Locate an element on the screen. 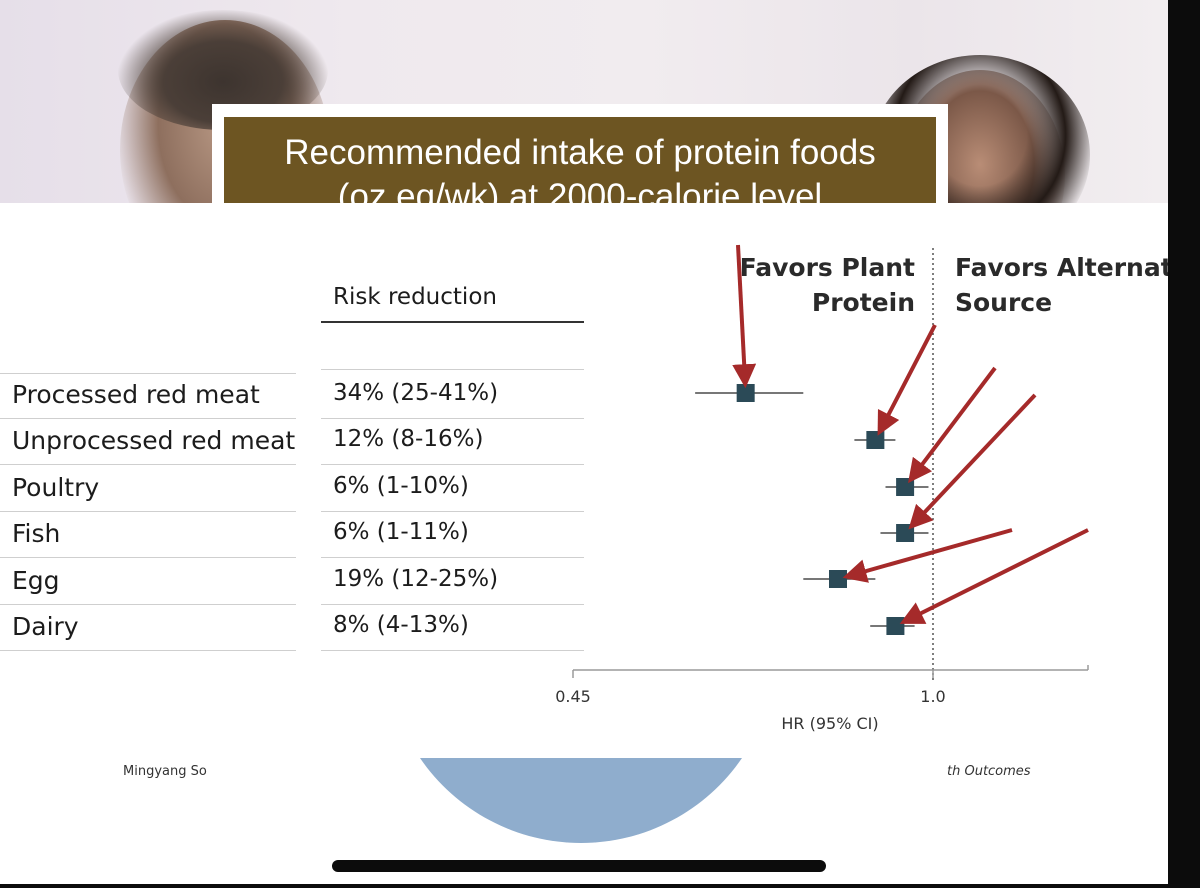 This screenshot has height=888, width=1200. row-label-egg: Egg is located at coordinates (36, 580).